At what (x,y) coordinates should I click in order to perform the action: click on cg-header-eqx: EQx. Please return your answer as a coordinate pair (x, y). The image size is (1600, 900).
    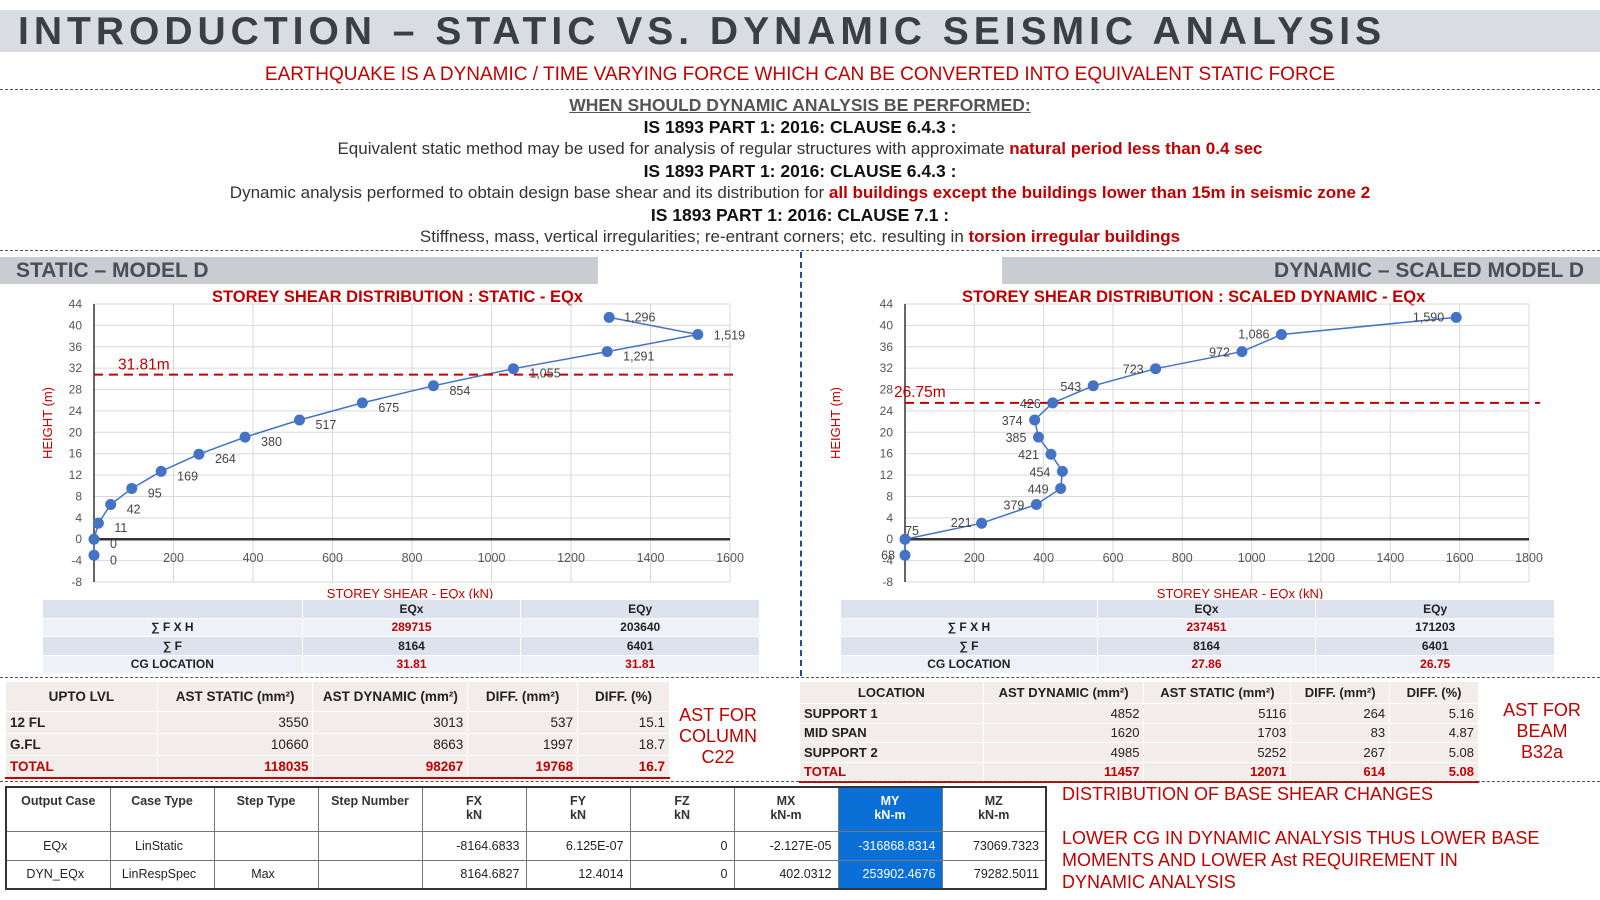
    Looking at the image, I should click on (1206, 609).